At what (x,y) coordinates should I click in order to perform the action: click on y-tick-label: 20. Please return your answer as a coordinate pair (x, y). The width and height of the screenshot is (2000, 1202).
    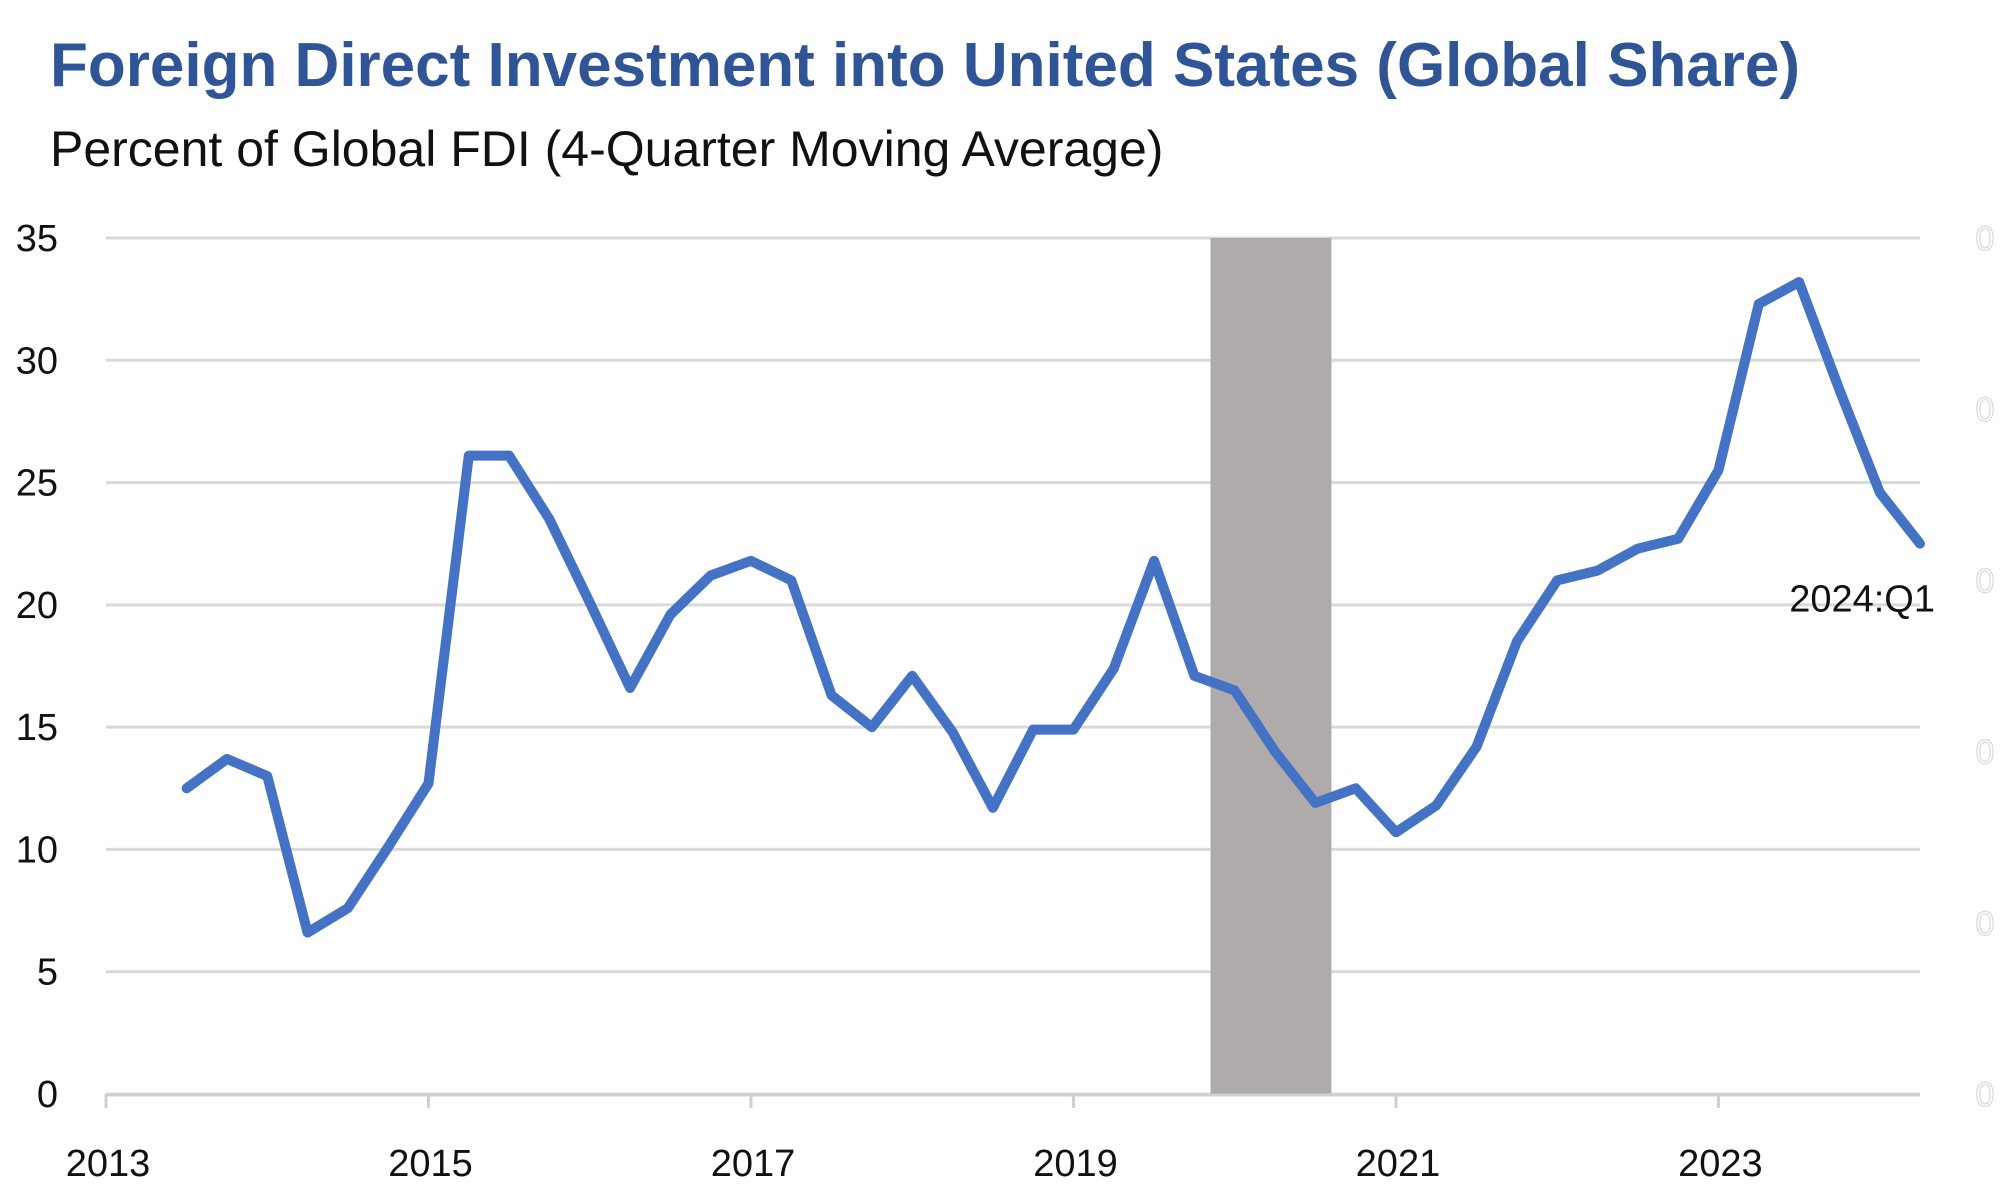
    Looking at the image, I should click on (37, 606).